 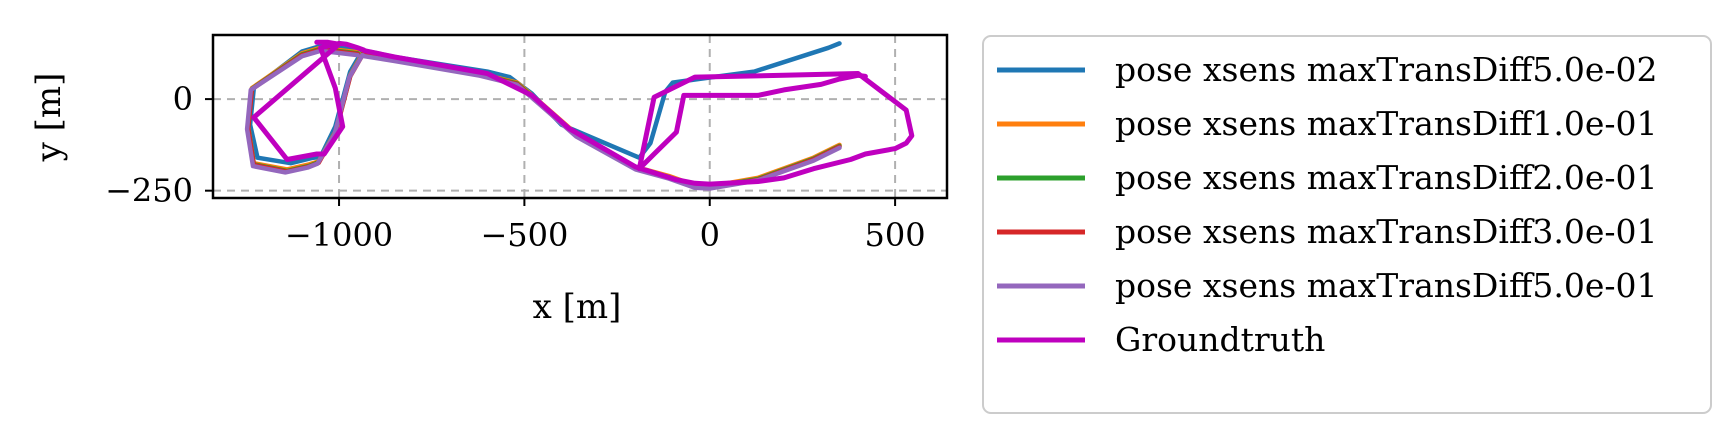 I want to click on series-layer, so click(x=579, y=115).